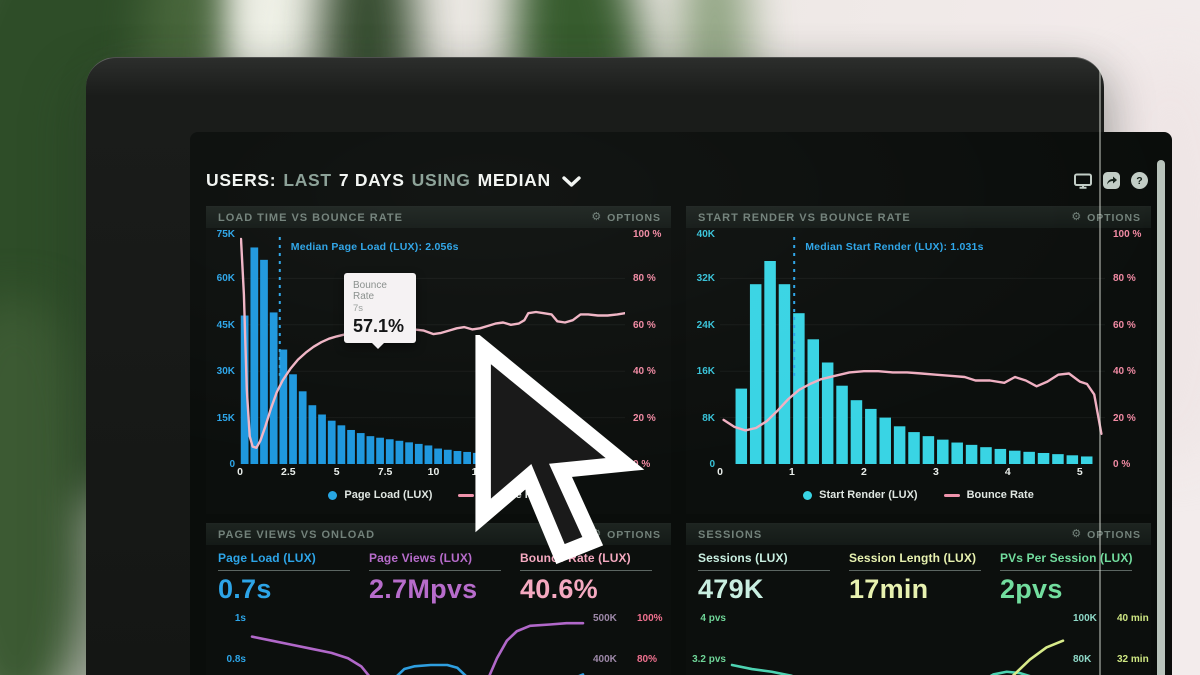 This screenshot has height=675, width=1200. Describe the element at coordinates (374, 247) in the screenshot. I see `median-annotation: Median Page Load (LUX): 2.056s` at that location.